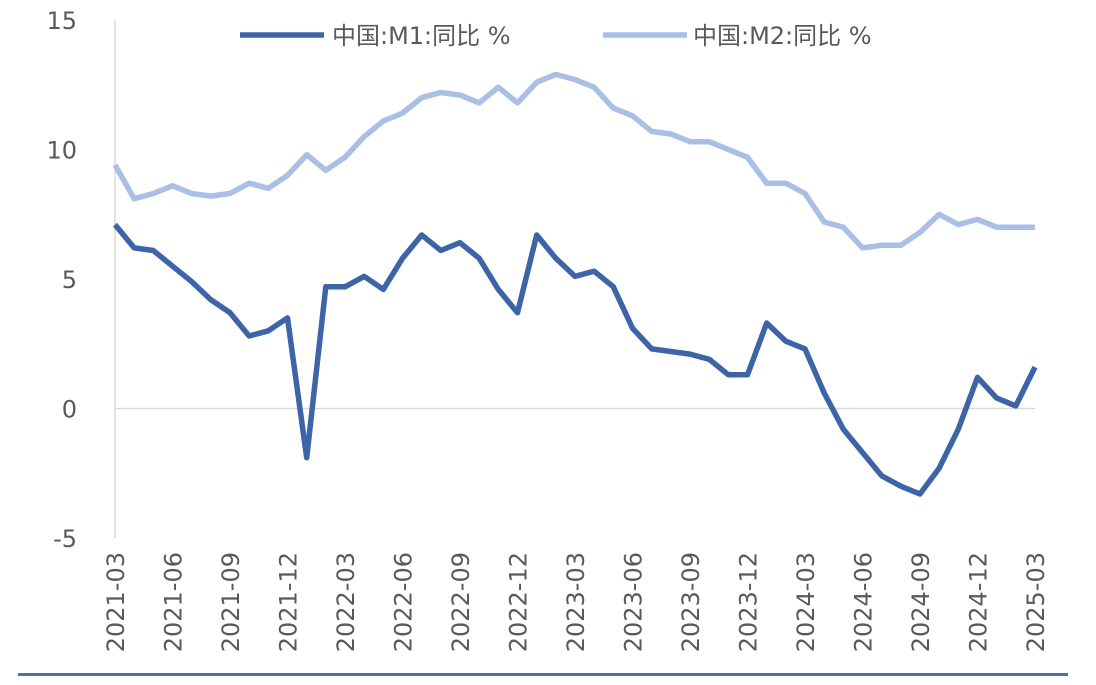 Image resolution: width=1096 pixels, height=685 pixels. Describe the element at coordinates (1036, 602) in the screenshot. I see `x-tick-label: 2025-03` at that location.